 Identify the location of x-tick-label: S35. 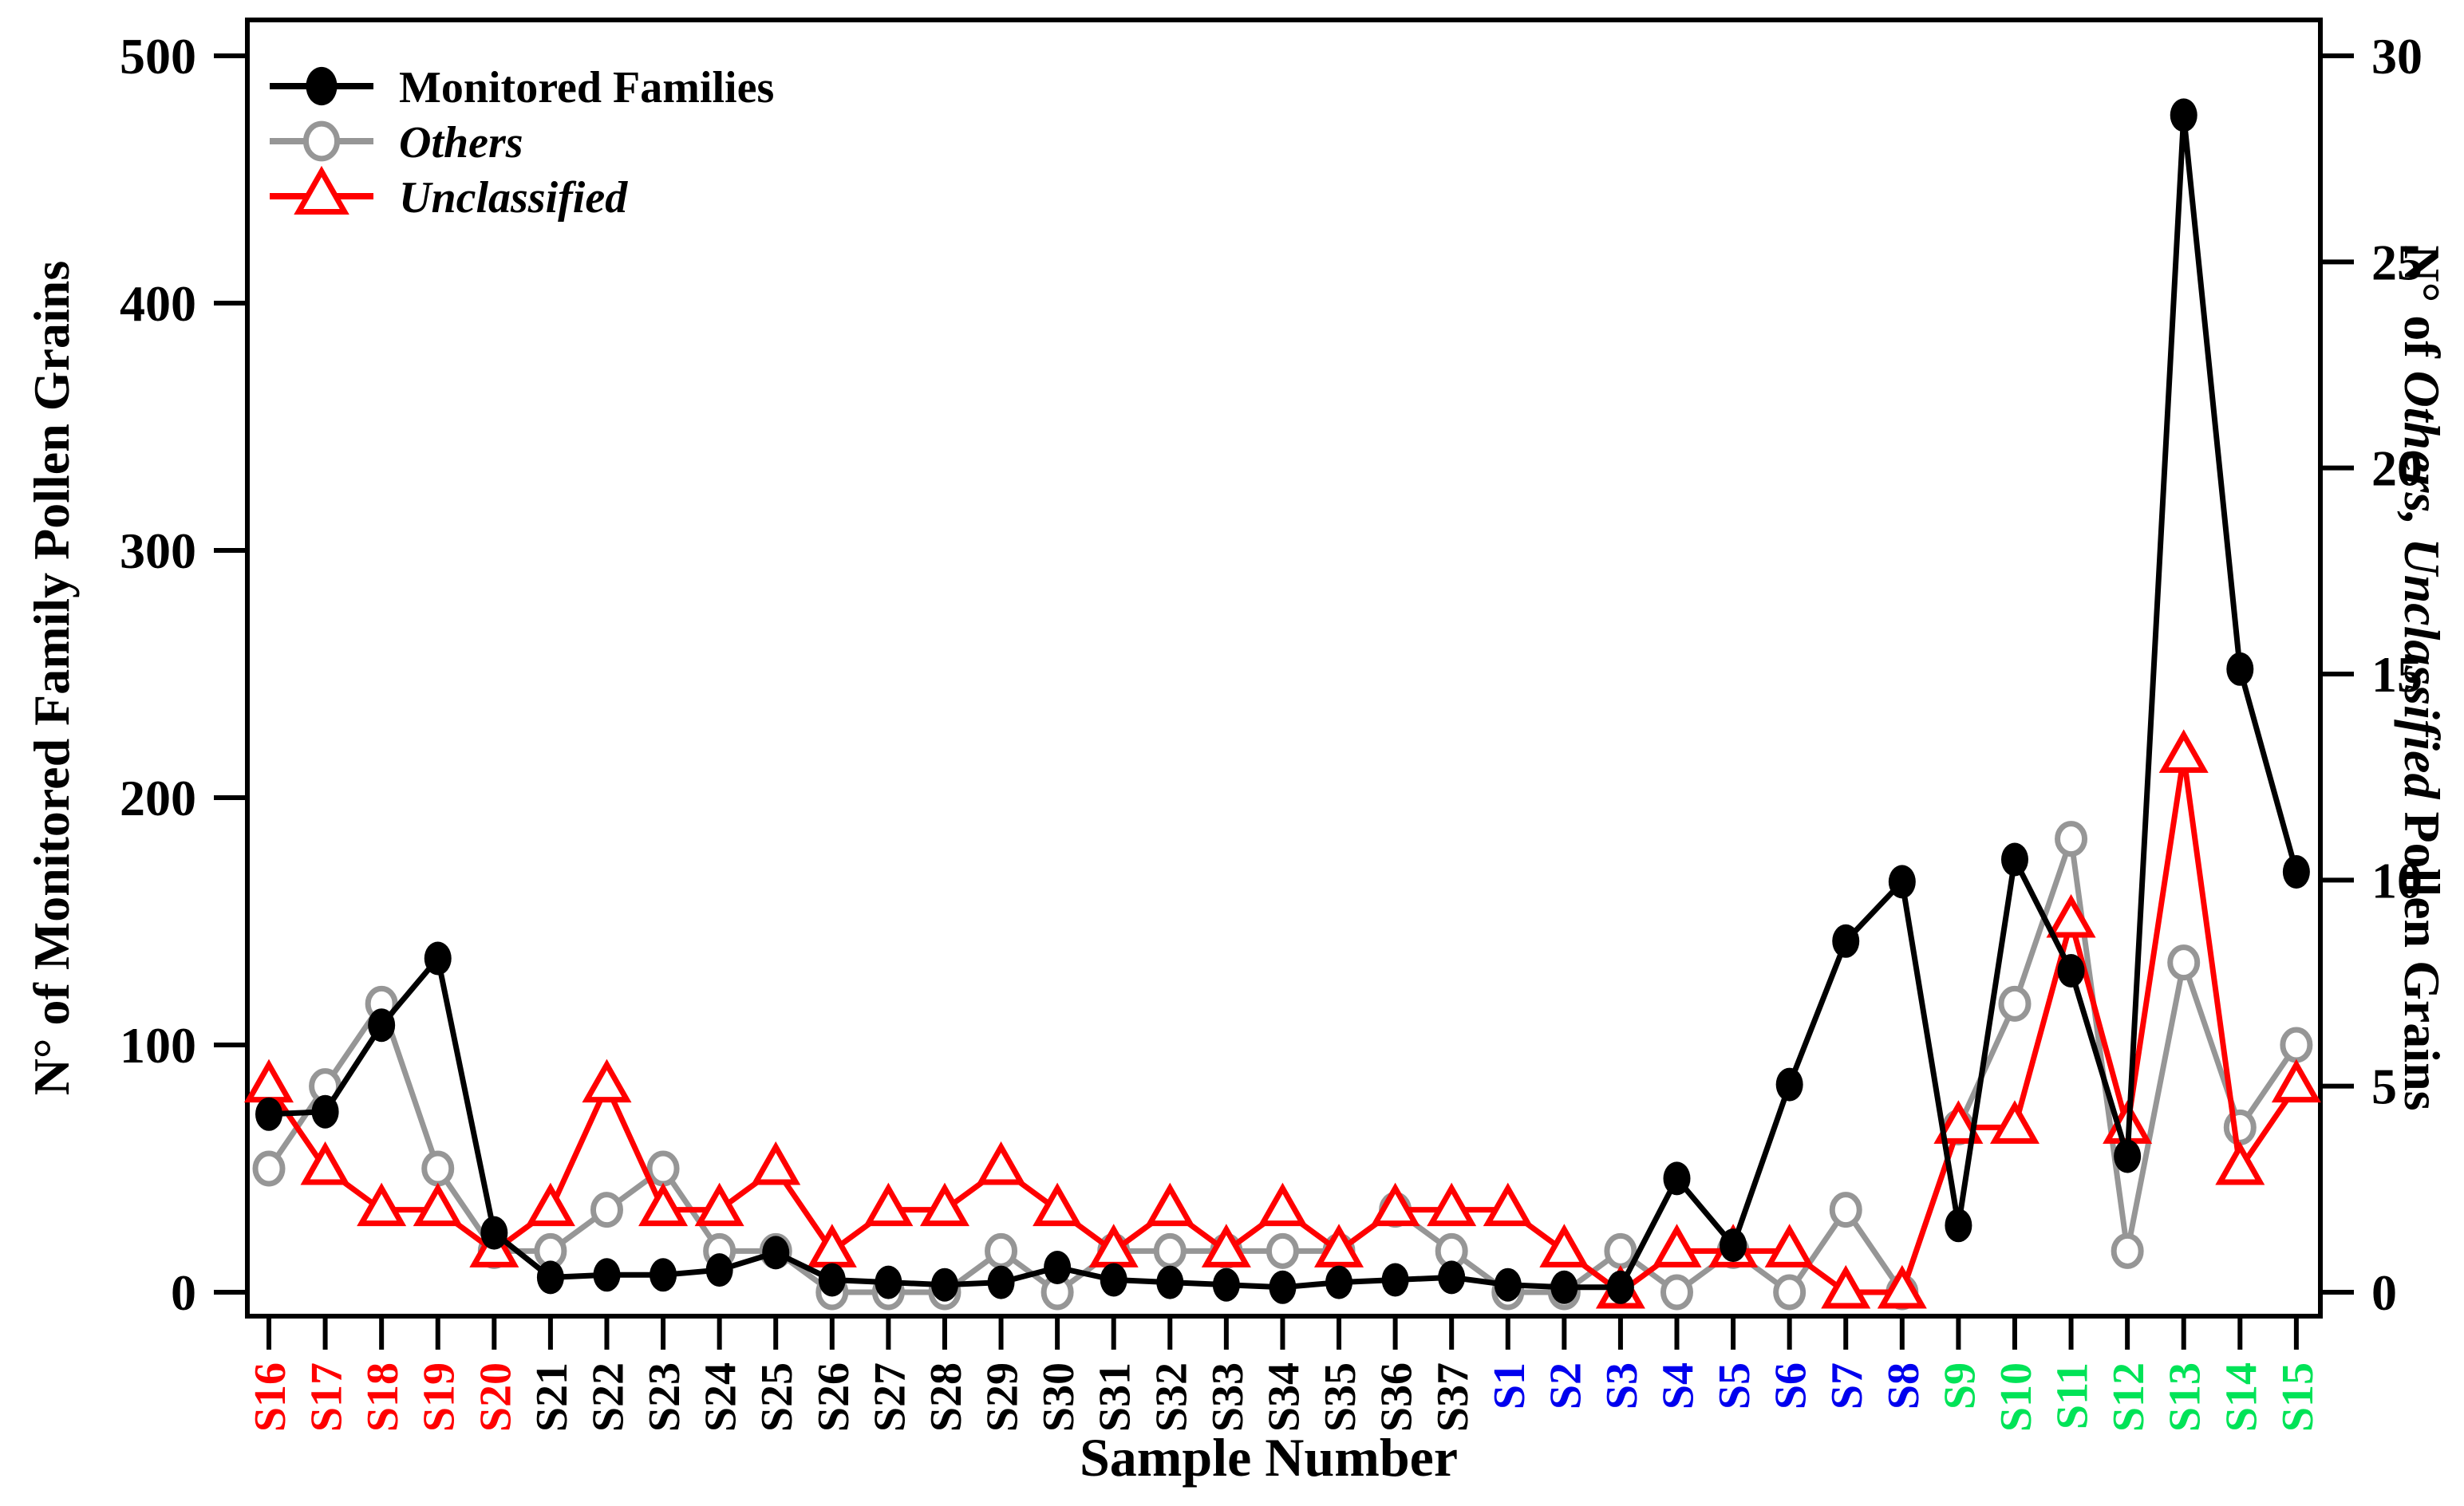
(1340, 1397).